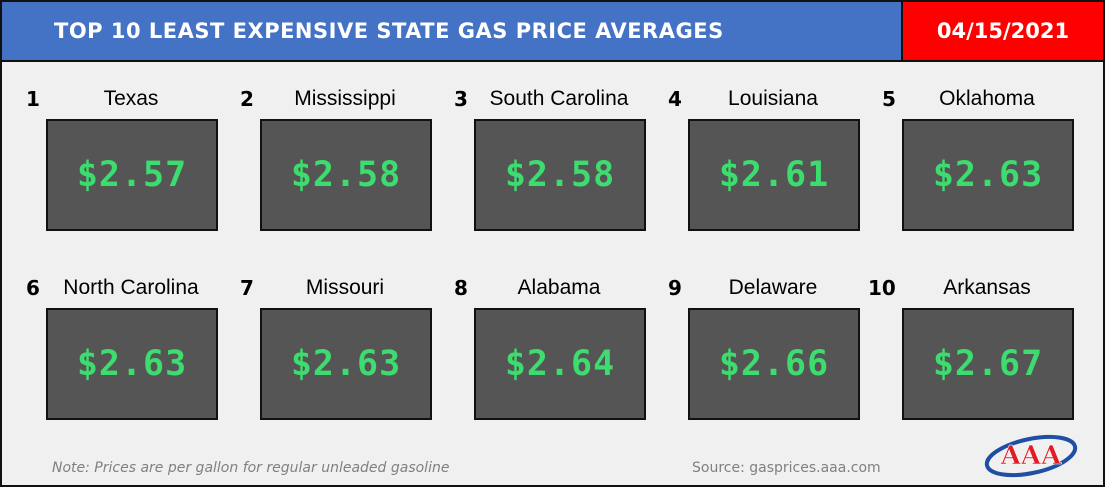  I want to click on rank-label: 4, so click(675, 99).